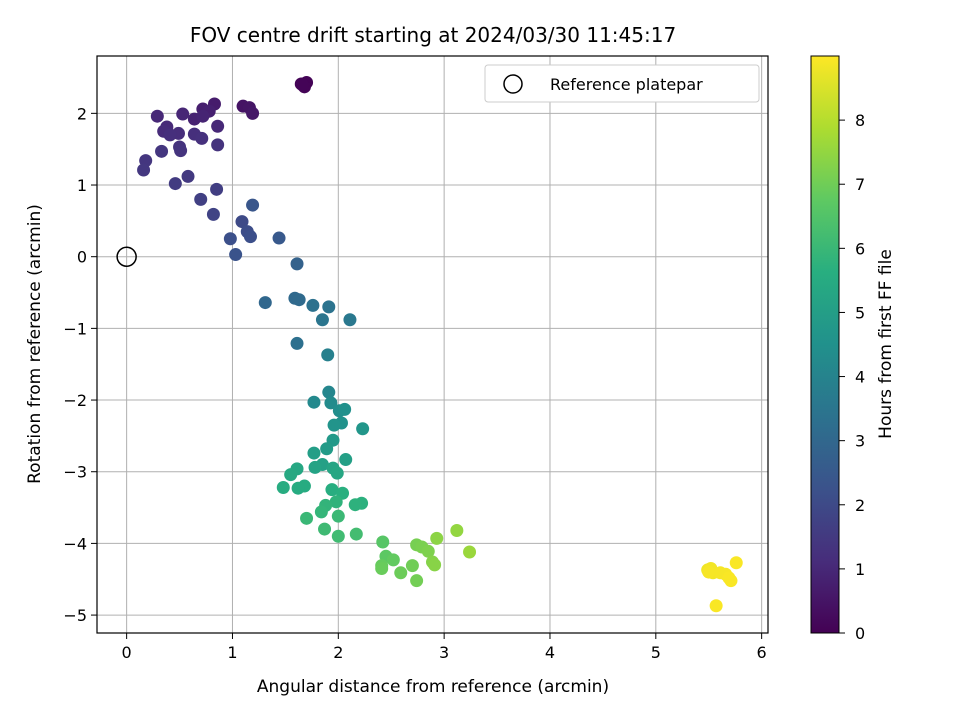 This screenshot has width=960, height=720. Describe the element at coordinates (80, 364) in the screenshot. I see `y-axis-ticks: −5 −4 −3 −2 −1 0 1 2` at that location.